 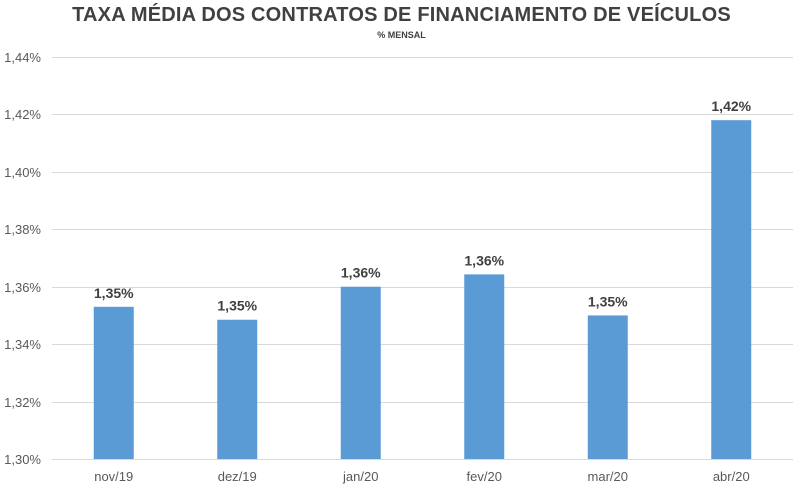 I want to click on chart-subtitle: % MENSAL, so click(x=401, y=35).